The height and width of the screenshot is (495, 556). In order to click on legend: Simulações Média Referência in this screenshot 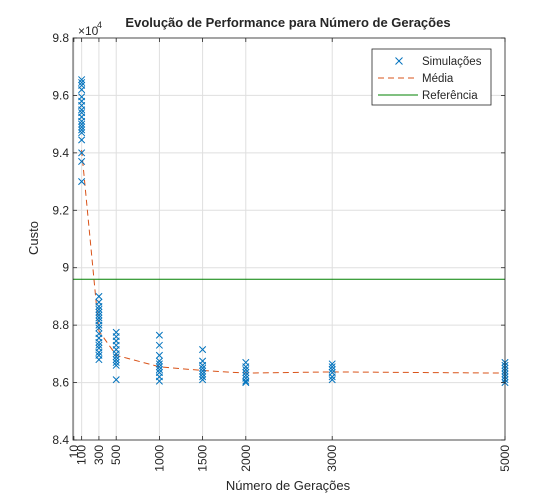, I will do `click(431, 77)`.